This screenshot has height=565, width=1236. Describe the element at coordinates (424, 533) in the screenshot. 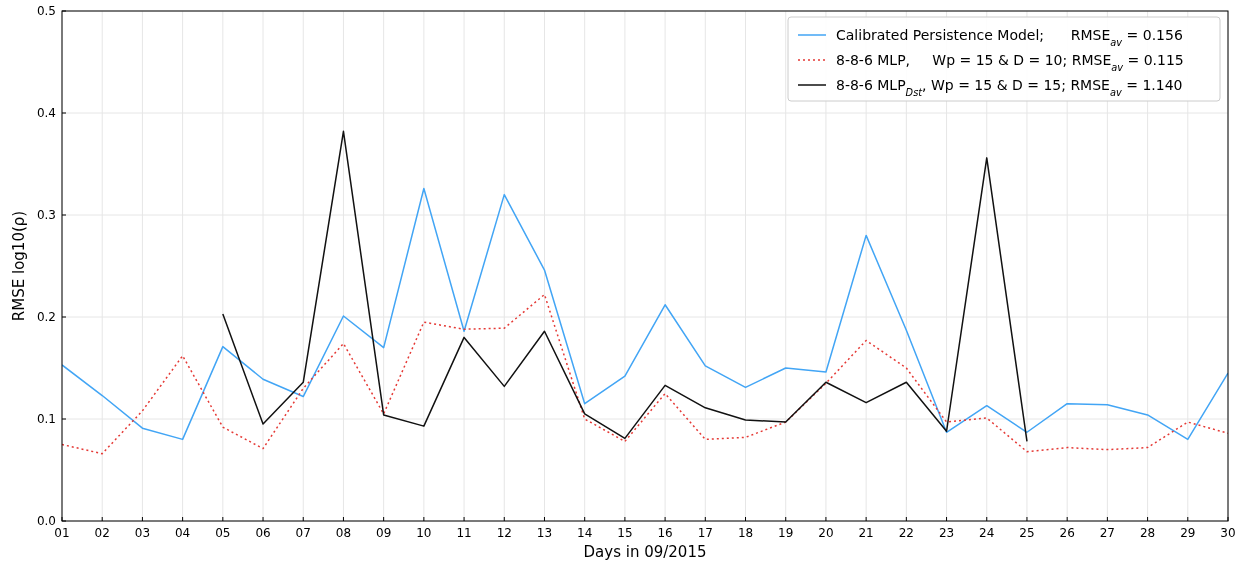

I see `x-tick-label: 10` at that location.